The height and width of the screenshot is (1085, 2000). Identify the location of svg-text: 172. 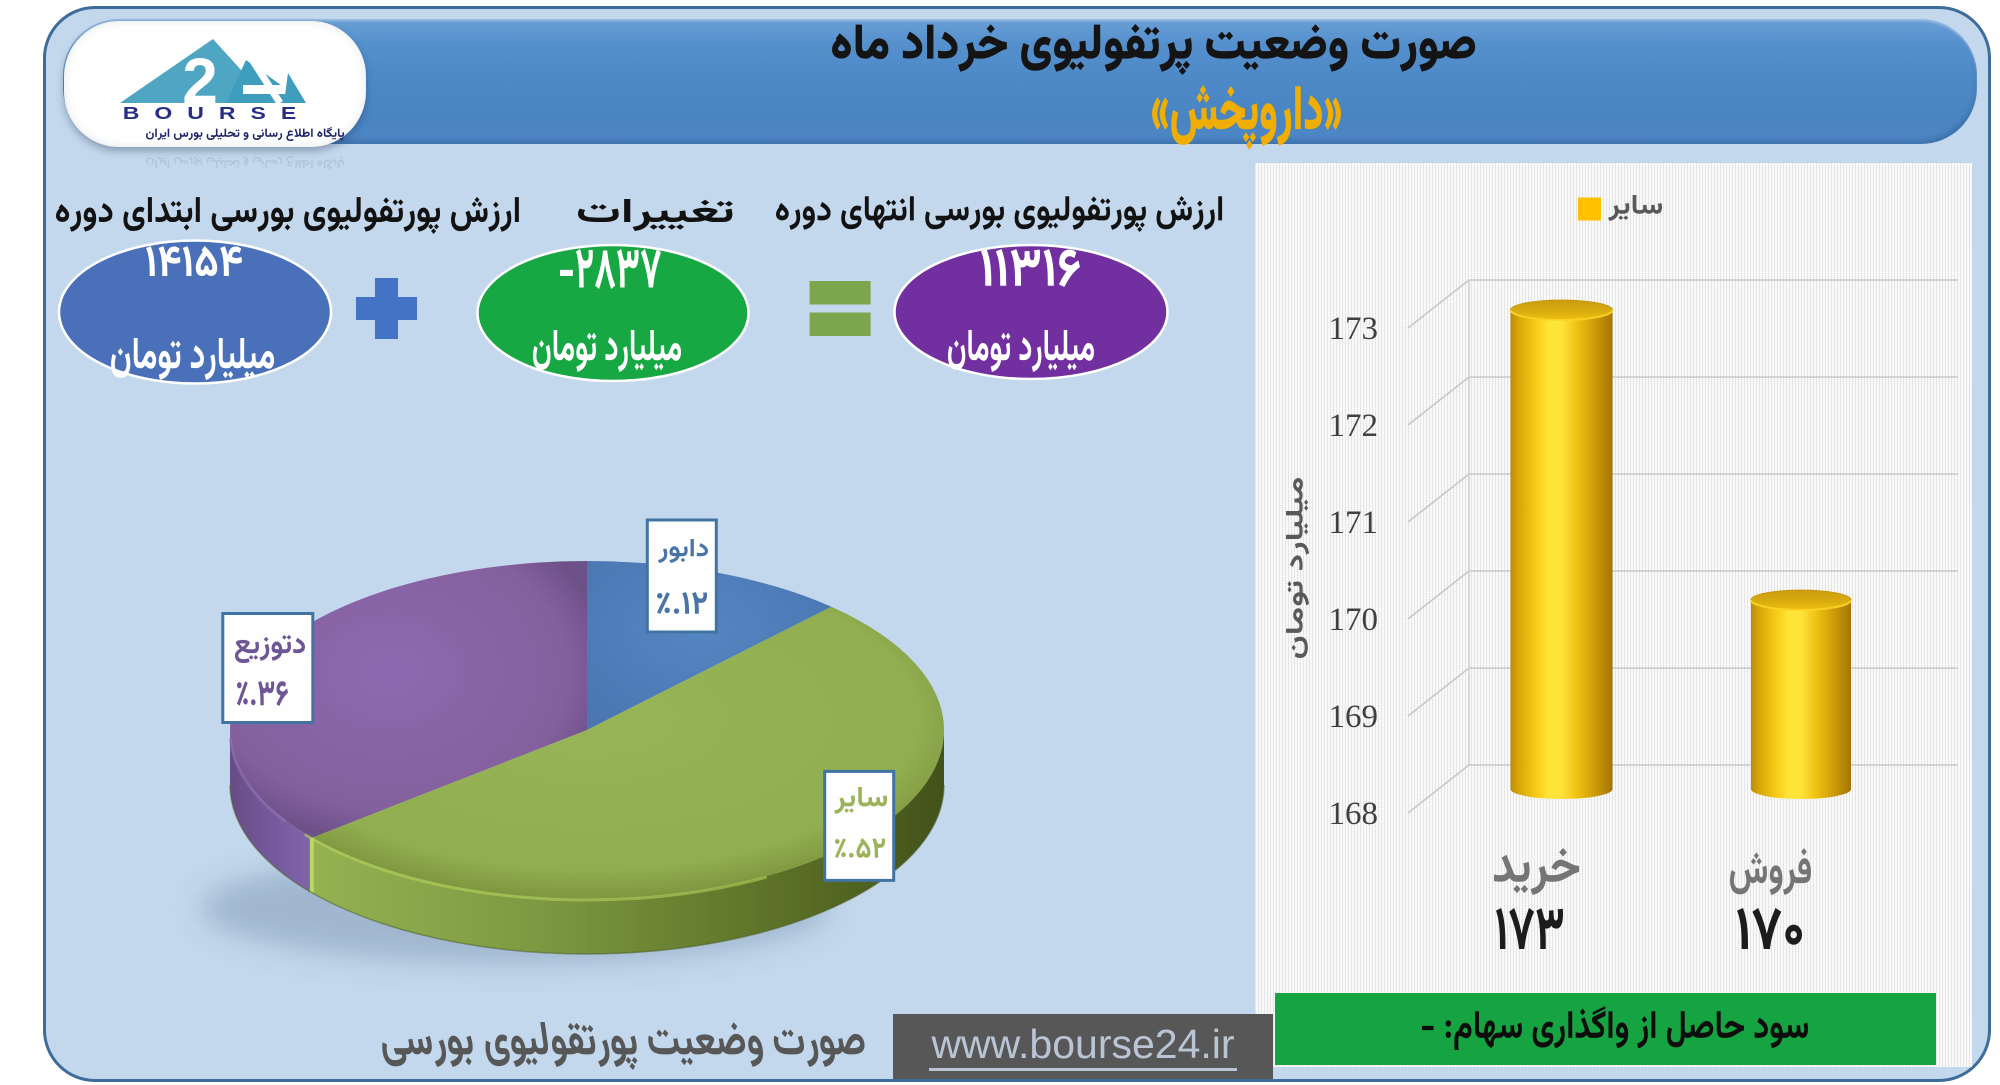
(1354, 426).